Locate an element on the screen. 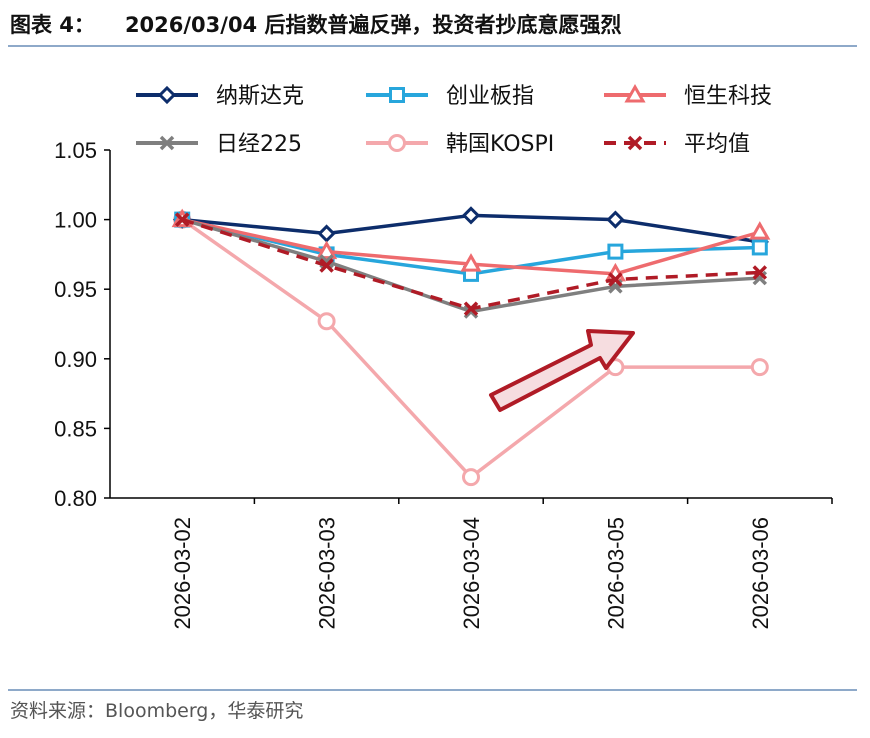 This screenshot has width=870, height=738. legend-item: 恒生科技 is located at coordinates (688, 96).